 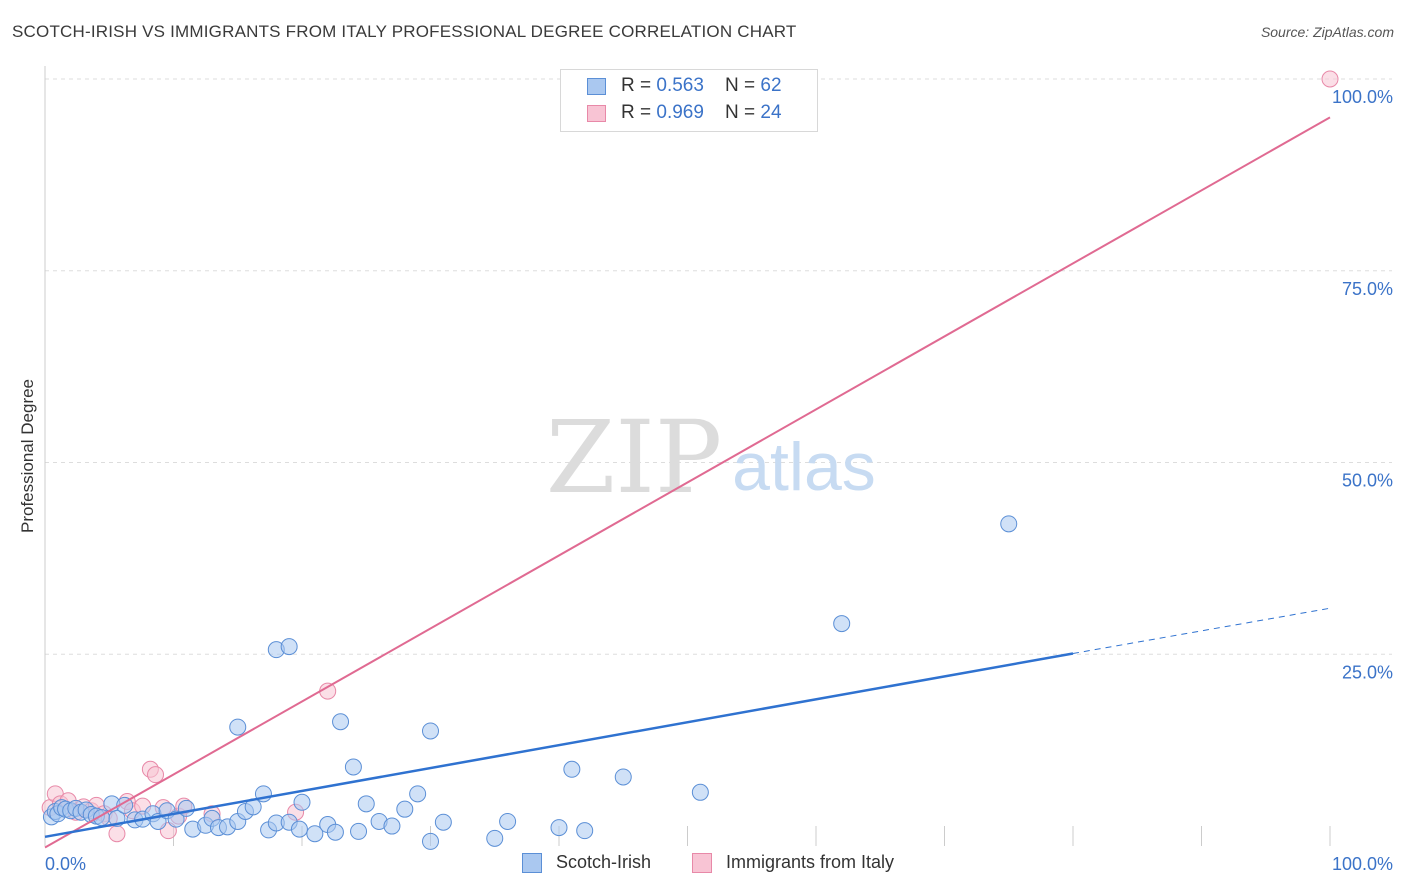 What do you see at coordinates (771, 85) in the screenshot?
I see `legend-n-value: 62` at bounding box center [771, 85].